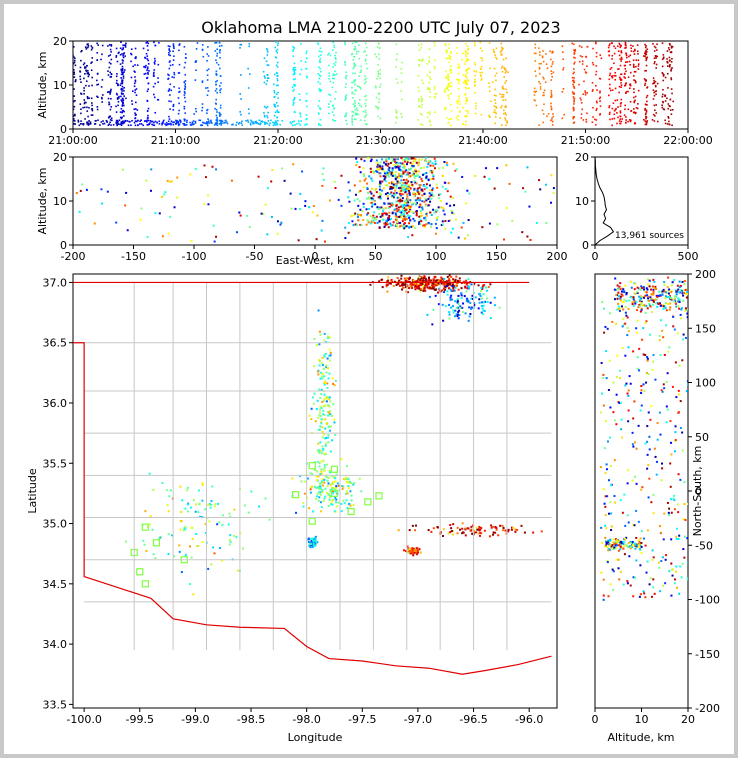 The width and height of the screenshot is (738, 758). Describe the element at coordinates (379, 496) in the screenshot. I see `station-marker` at that location.